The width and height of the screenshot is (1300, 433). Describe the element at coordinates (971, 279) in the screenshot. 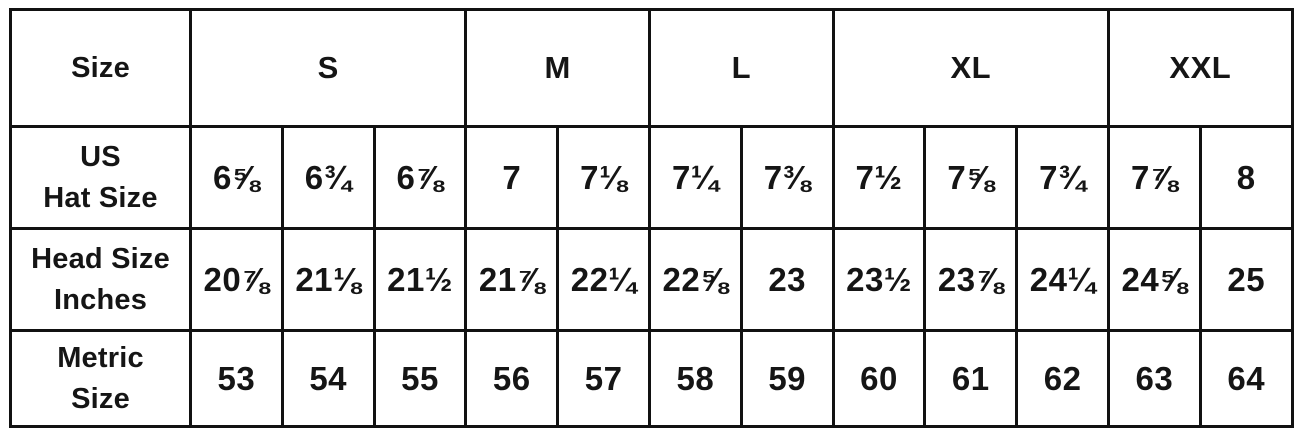

I see `head-size-inches-cell: 23⅞` at that location.